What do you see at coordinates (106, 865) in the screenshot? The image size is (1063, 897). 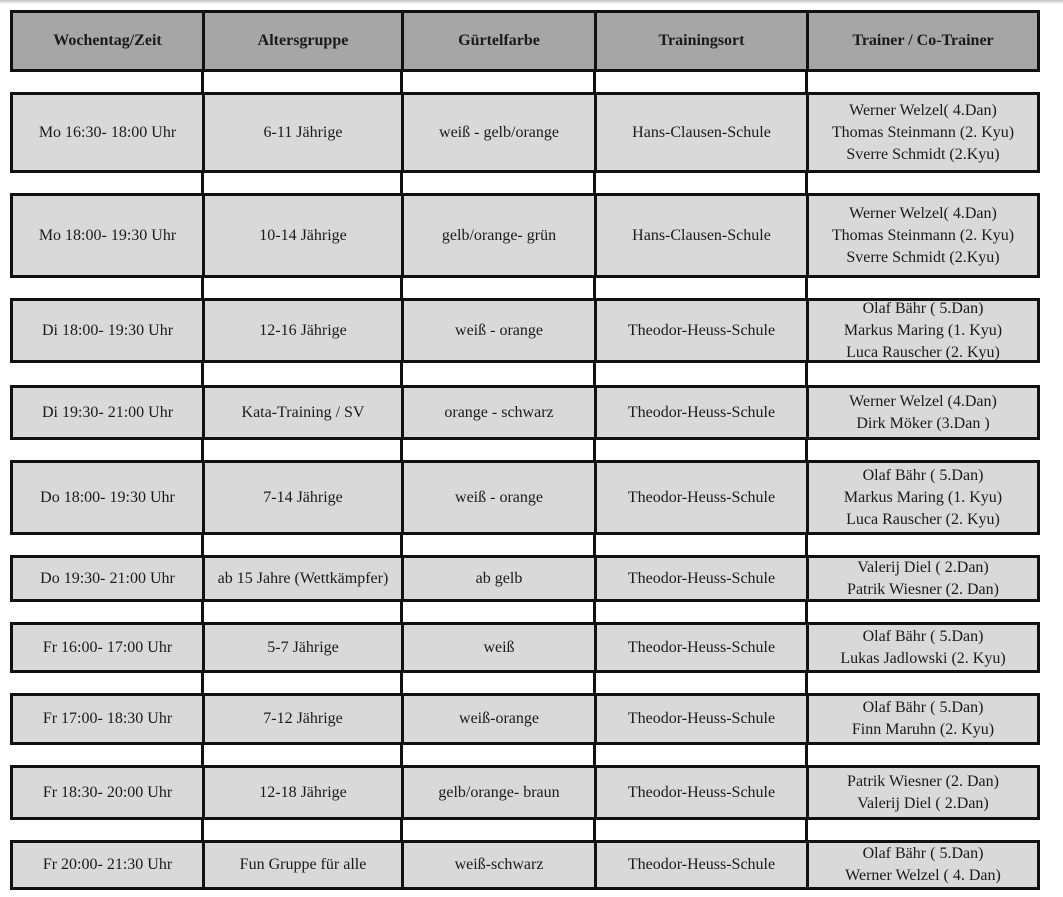 I see `cell-weekday-time: Fr 20:00- 21:30 Uhr` at bounding box center [106, 865].